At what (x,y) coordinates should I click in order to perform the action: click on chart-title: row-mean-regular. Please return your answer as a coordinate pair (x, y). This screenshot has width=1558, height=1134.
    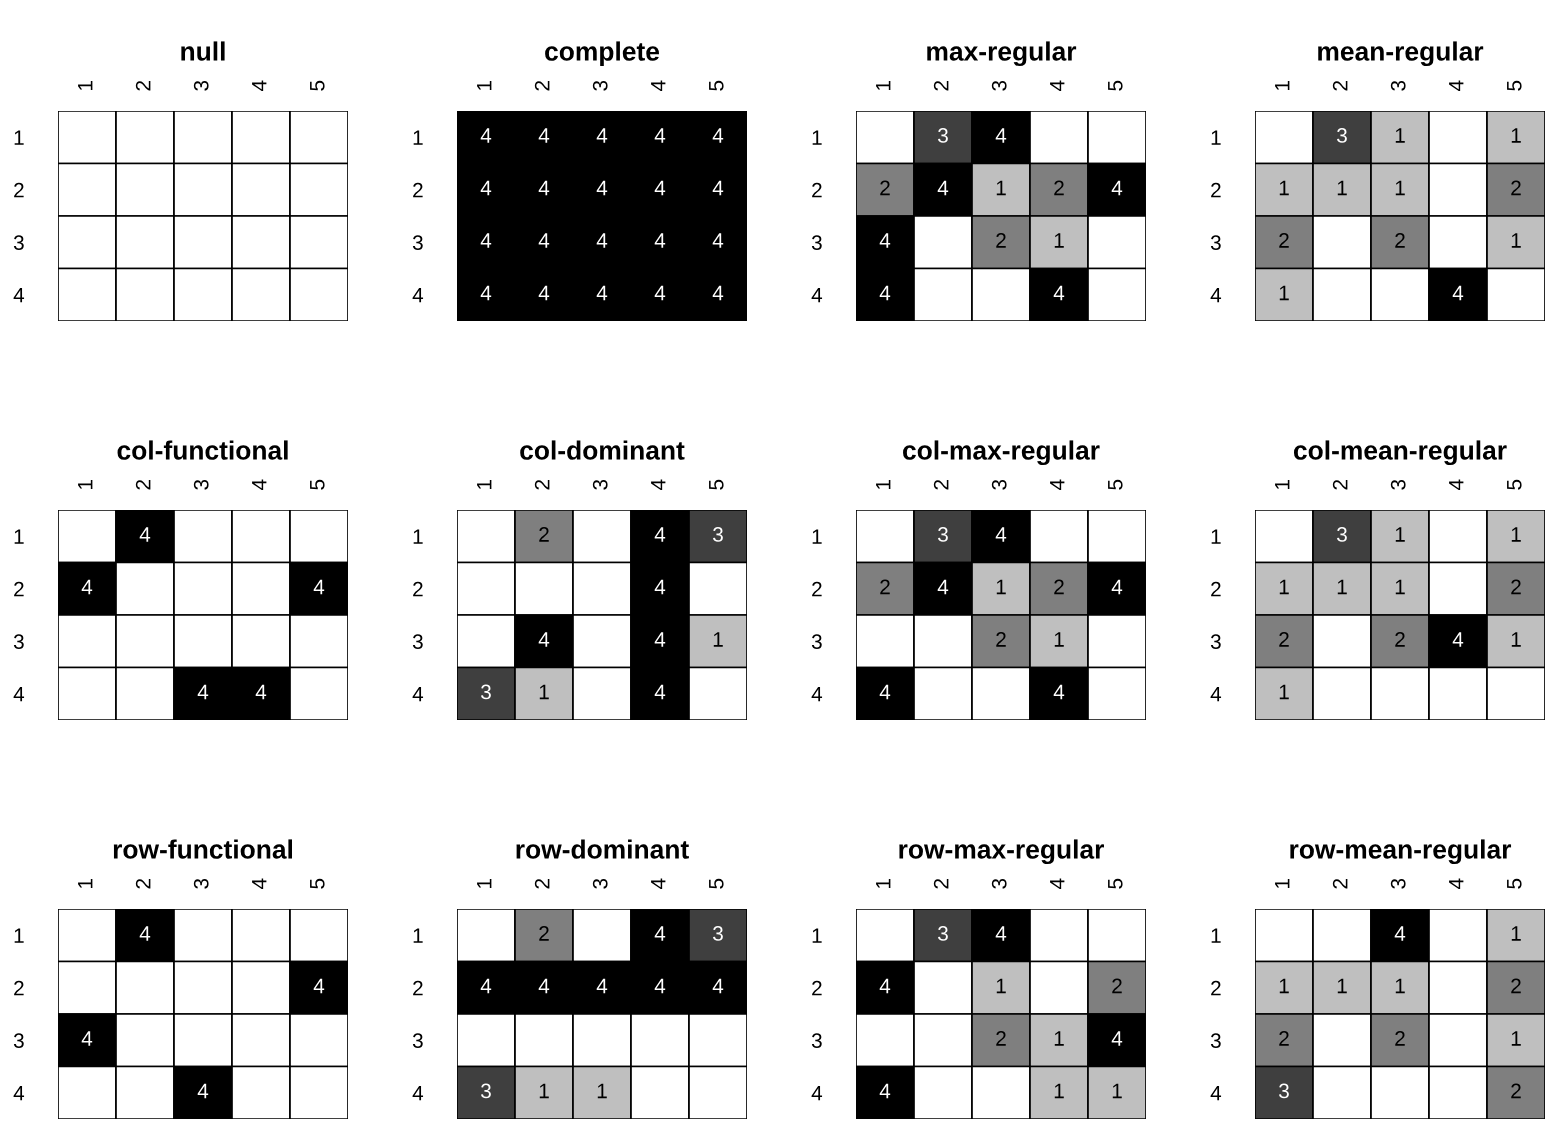
    Looking at the image, I should click on (1401, 852).